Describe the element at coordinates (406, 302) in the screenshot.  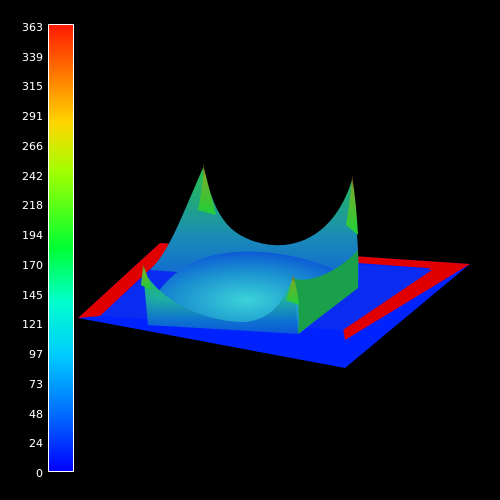
I see `border-strip-right` at that location.